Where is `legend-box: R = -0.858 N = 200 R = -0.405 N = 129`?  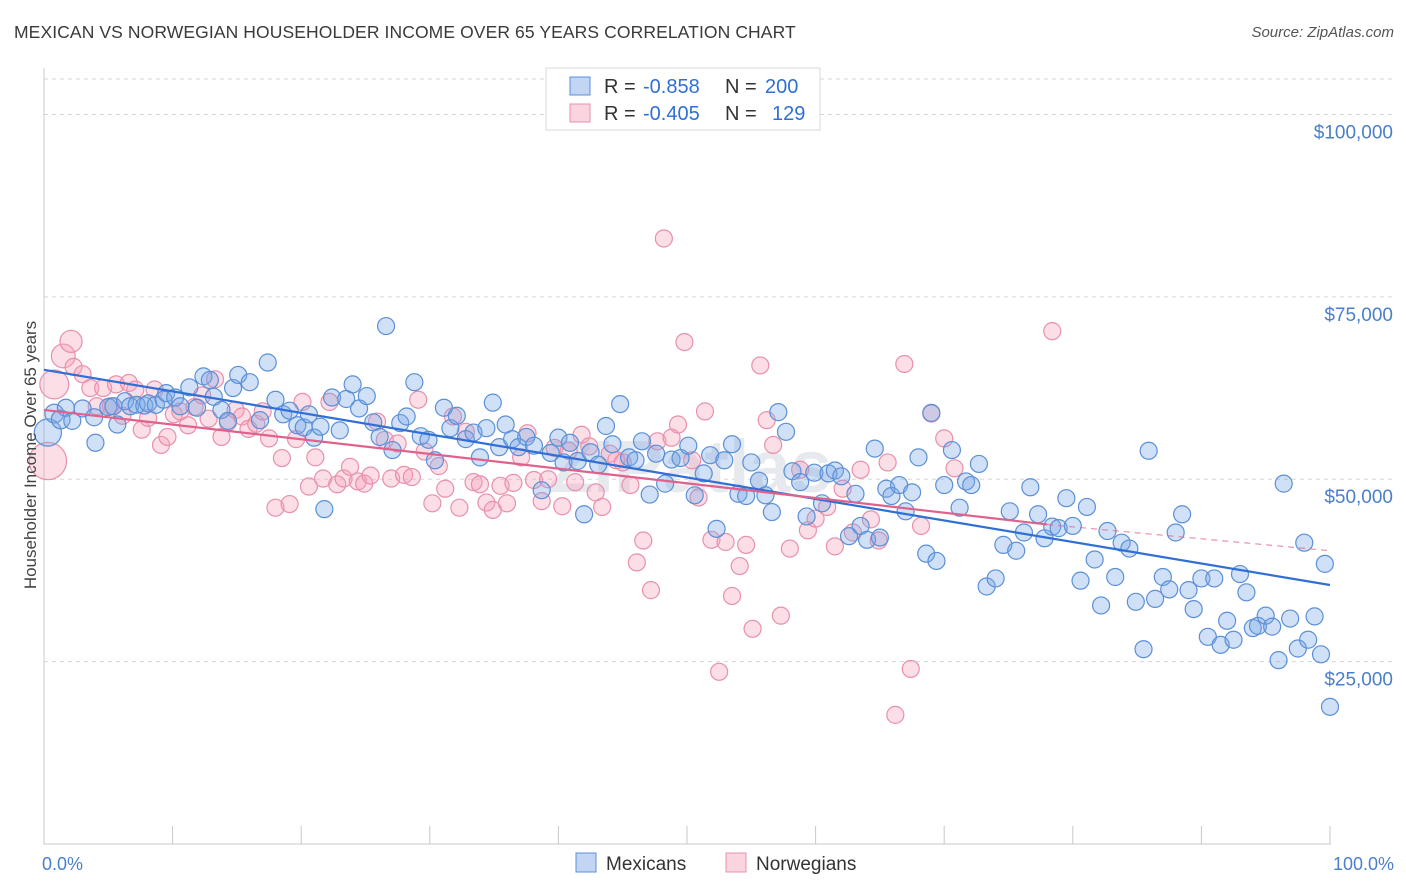
legend-box: R = -0.858 N = 200 R = -0.405 N = 129 is located at coordinates (683, 99).